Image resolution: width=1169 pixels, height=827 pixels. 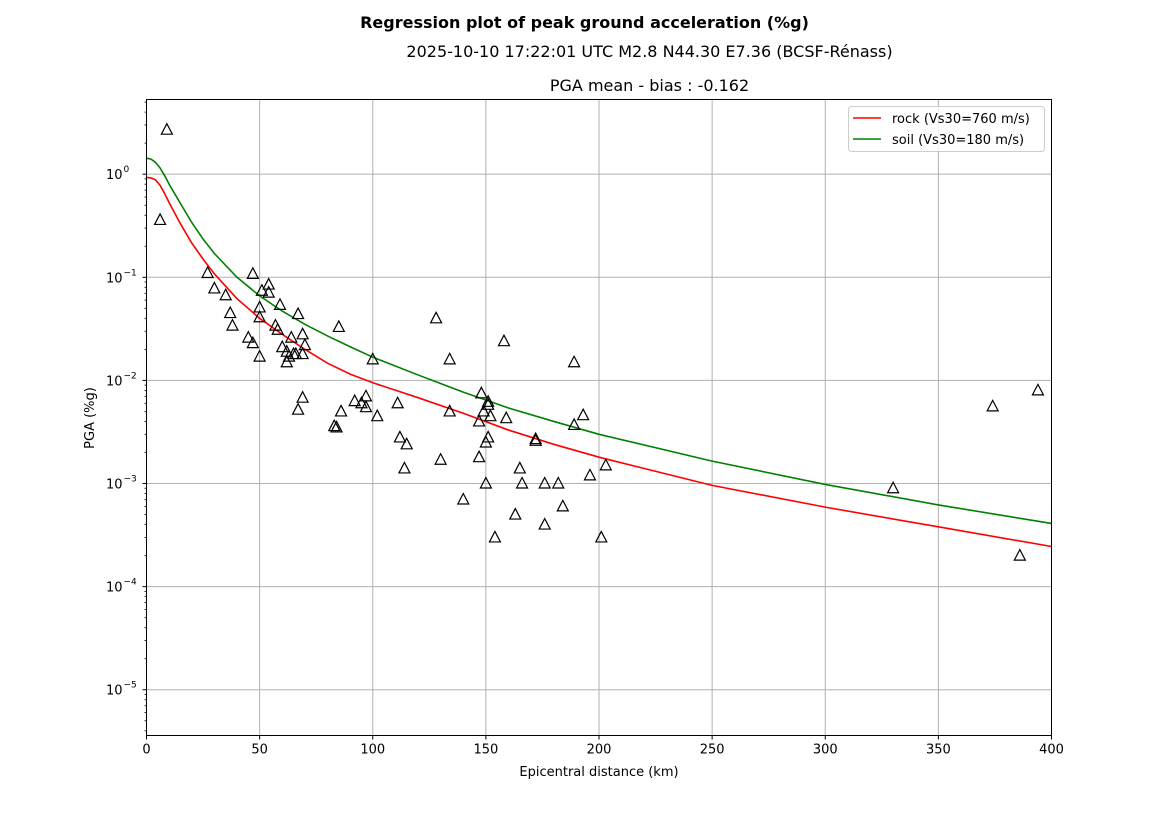 What do you see at coordinates (372, 750) in the screenshot?
I see `x-tick-label: 100` at bounding box center [372, 750].